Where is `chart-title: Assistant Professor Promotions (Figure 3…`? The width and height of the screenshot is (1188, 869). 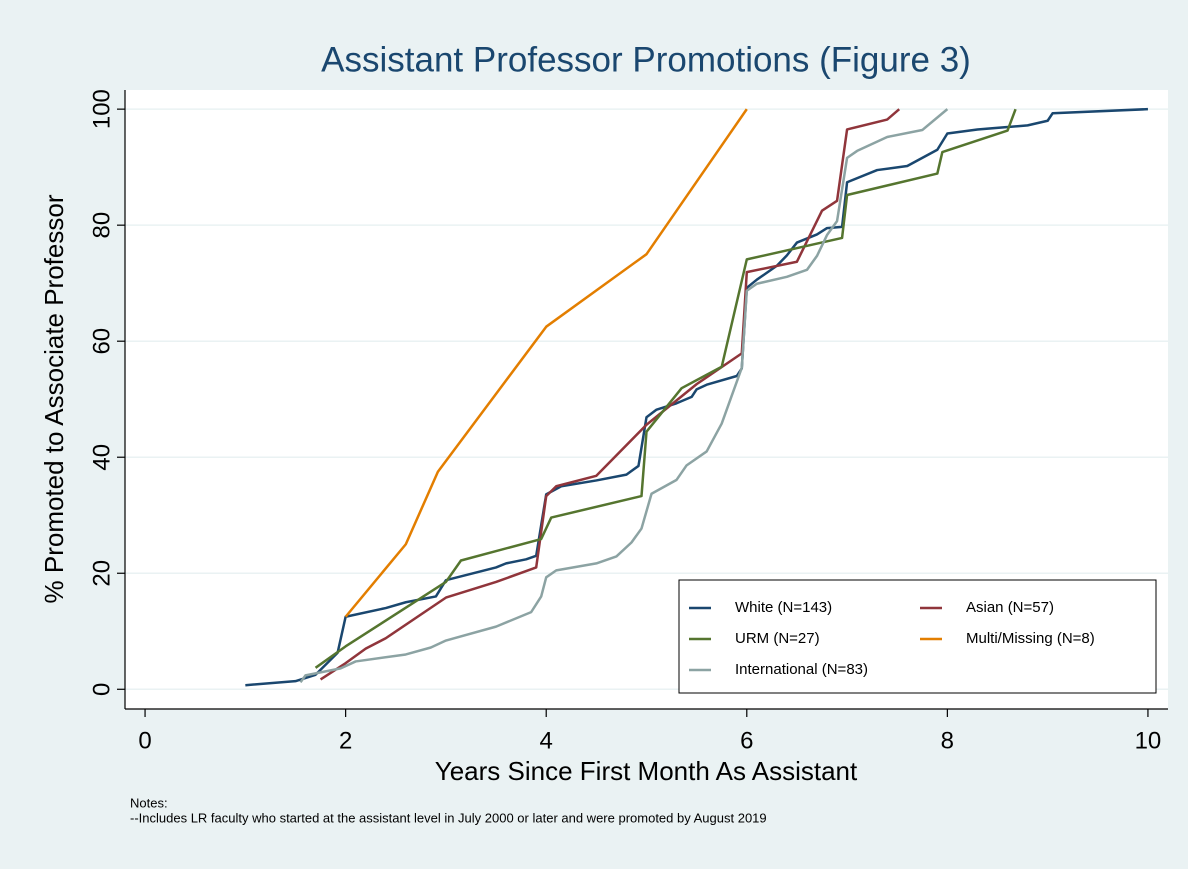 chart-title: Assistant Professor Promotions (Figure 3… is located at coordinates (646, 59).